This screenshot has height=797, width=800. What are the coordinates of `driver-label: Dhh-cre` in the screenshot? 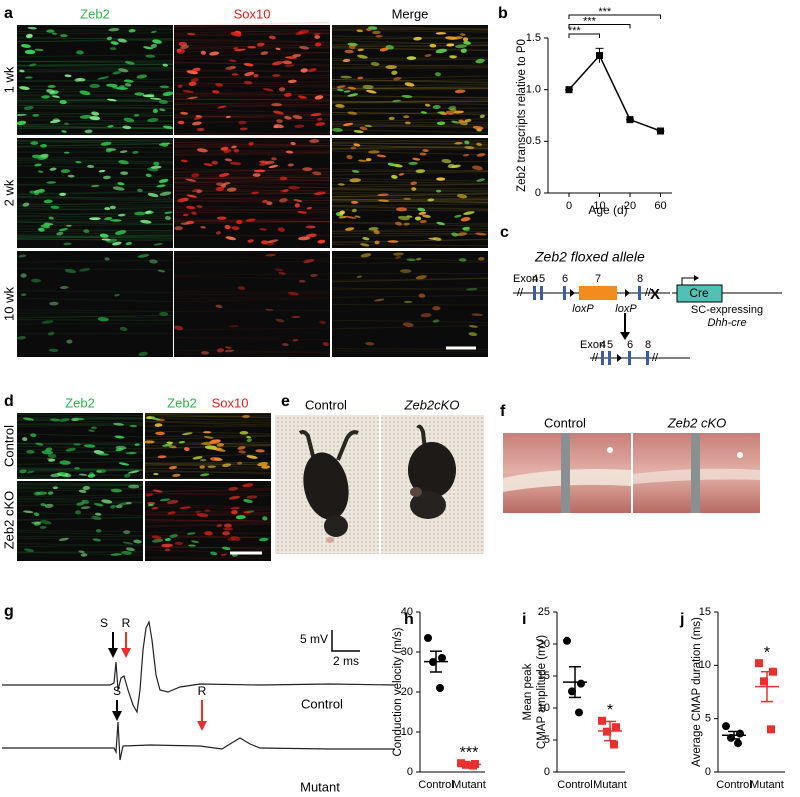 It's located at (726, 323).